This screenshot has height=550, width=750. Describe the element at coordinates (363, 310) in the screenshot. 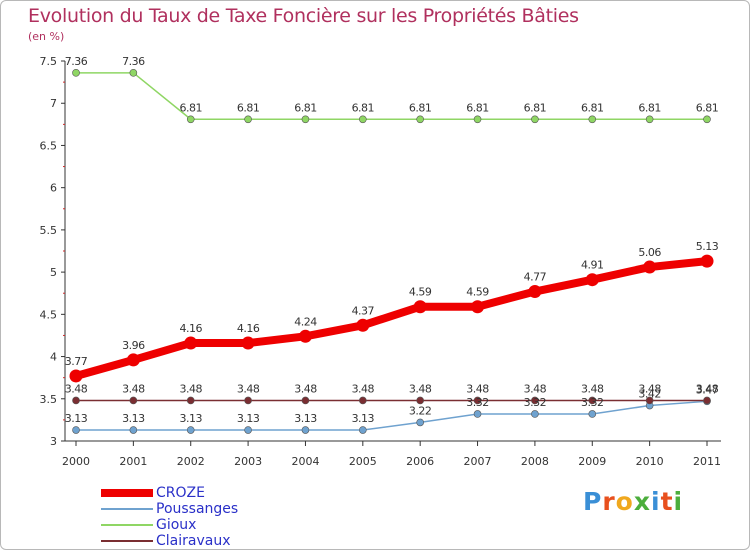

I see `data-label-croze: 4.37` at that location.